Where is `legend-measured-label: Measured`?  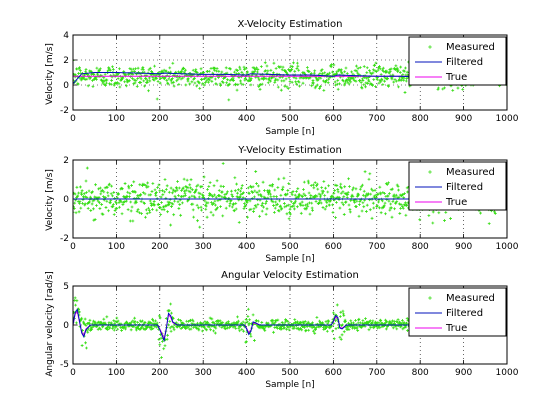
legend-measured-label: Measured is located at coordinates (470, 47).